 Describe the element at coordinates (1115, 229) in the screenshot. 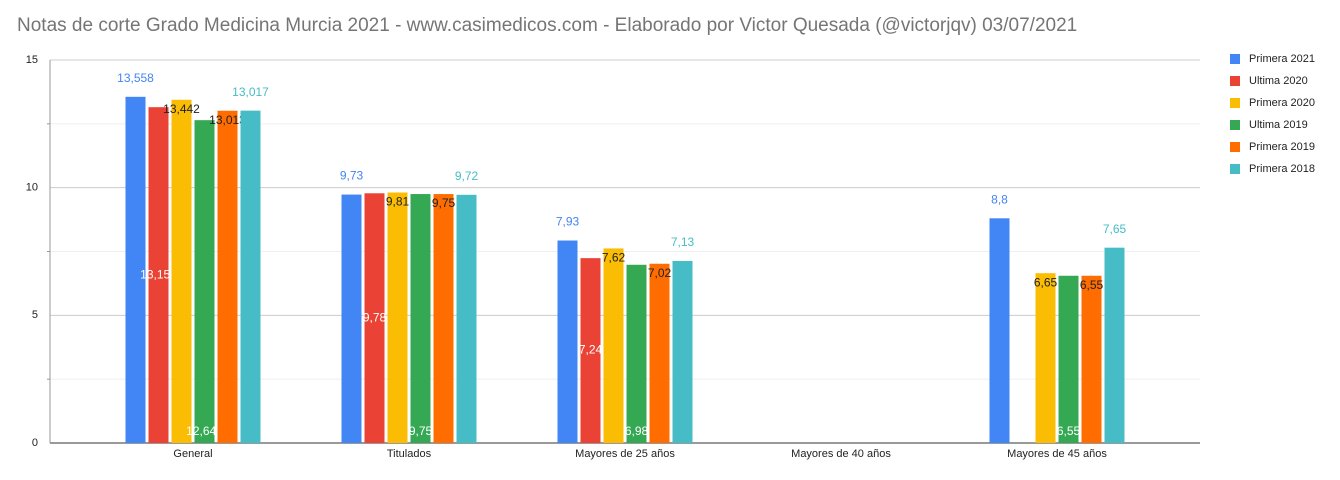

I see `data-label: 7,65` at that location.